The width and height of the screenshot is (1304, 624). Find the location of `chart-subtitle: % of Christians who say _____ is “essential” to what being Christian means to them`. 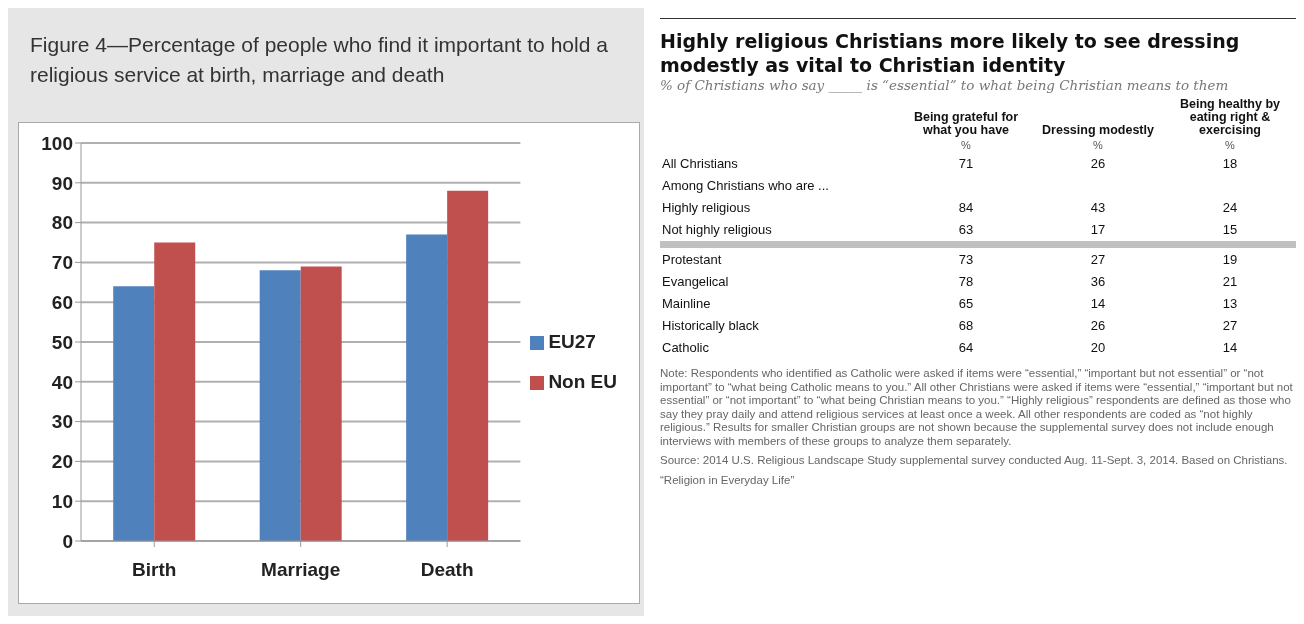

chart-subtitle: % of Christians who say _____ is “essential” to what being Christian means to them is located at coordinates (945, 85).